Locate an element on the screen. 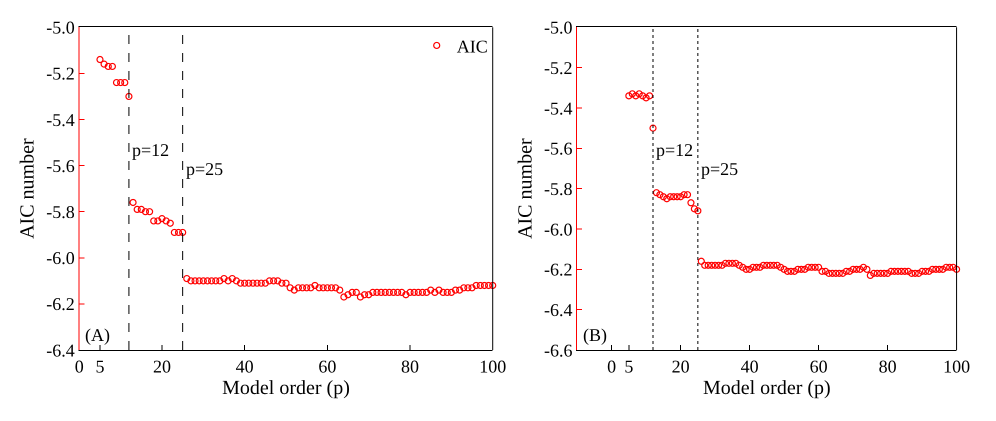 The height and width of the screenshot is (421, 996). legend-label: AIC is located at coordinates (472, 46).